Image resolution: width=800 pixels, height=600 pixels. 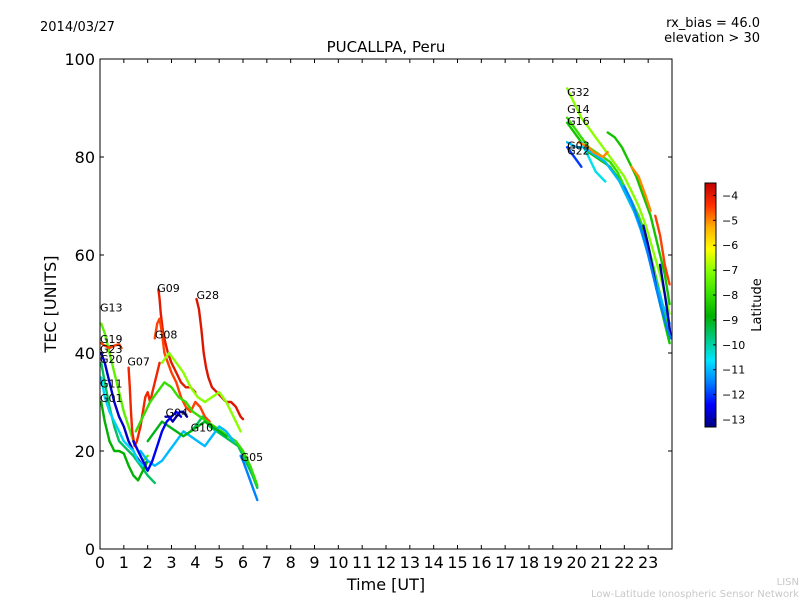 What do you see at coordinates (79, 59) in the screenshot?
I see `y-tick-label: 100` at bounding box center [79, 59].